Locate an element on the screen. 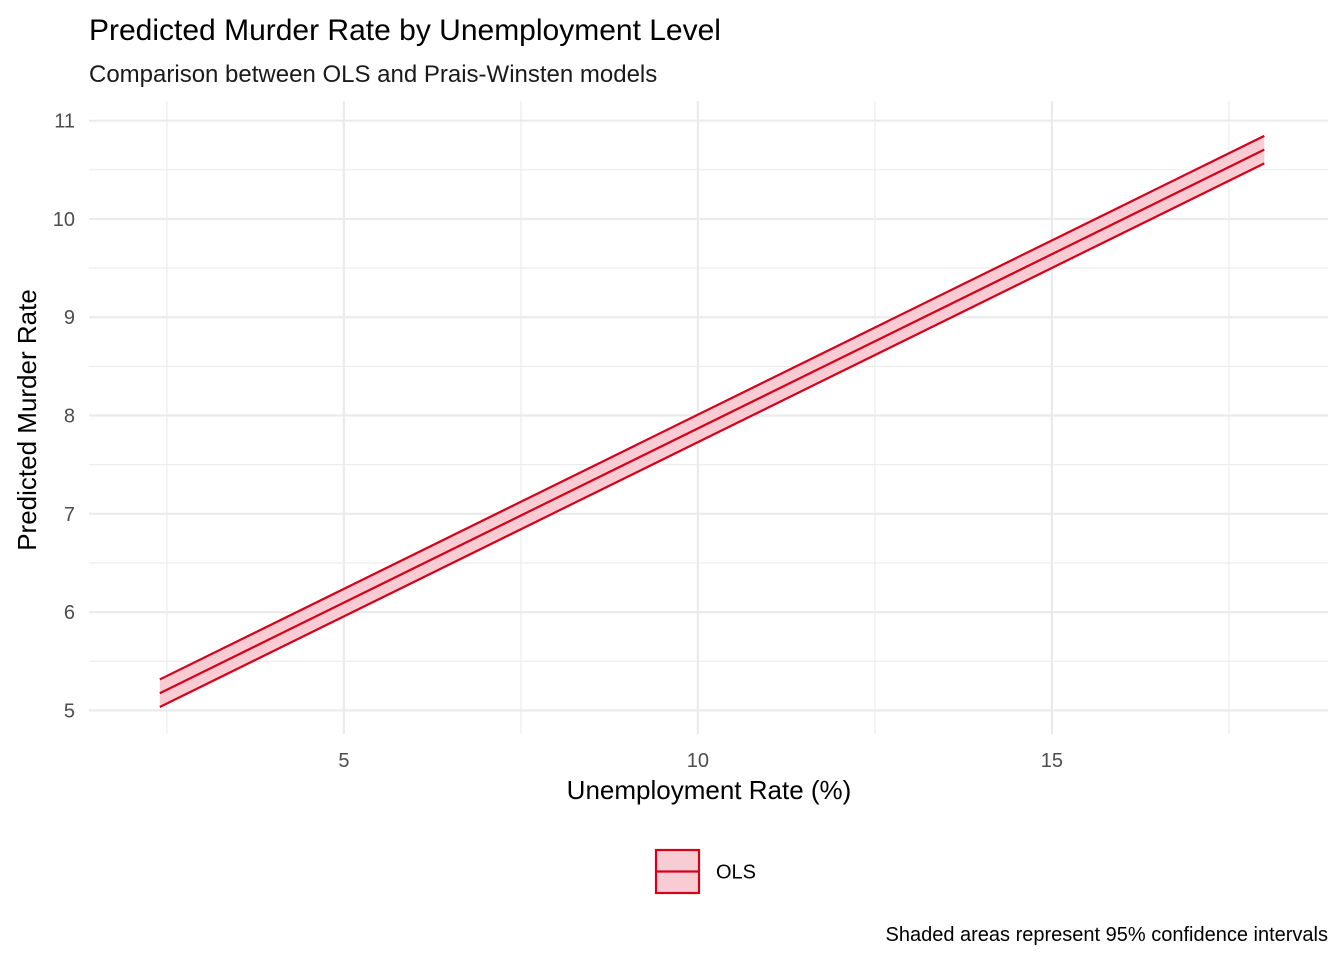 This screenshot has width=1344, height=960. y-tick-label: 11 is located at coordinates (64, 122).